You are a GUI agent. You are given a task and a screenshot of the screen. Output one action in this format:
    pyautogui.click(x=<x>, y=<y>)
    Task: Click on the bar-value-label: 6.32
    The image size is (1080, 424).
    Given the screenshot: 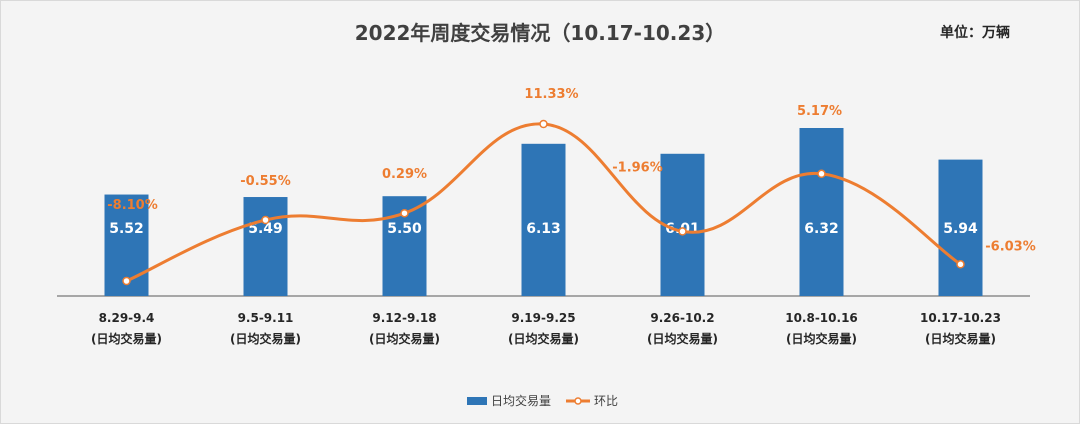 What is the action you would take?
    pyautogui.click(x=821, y=229)
    